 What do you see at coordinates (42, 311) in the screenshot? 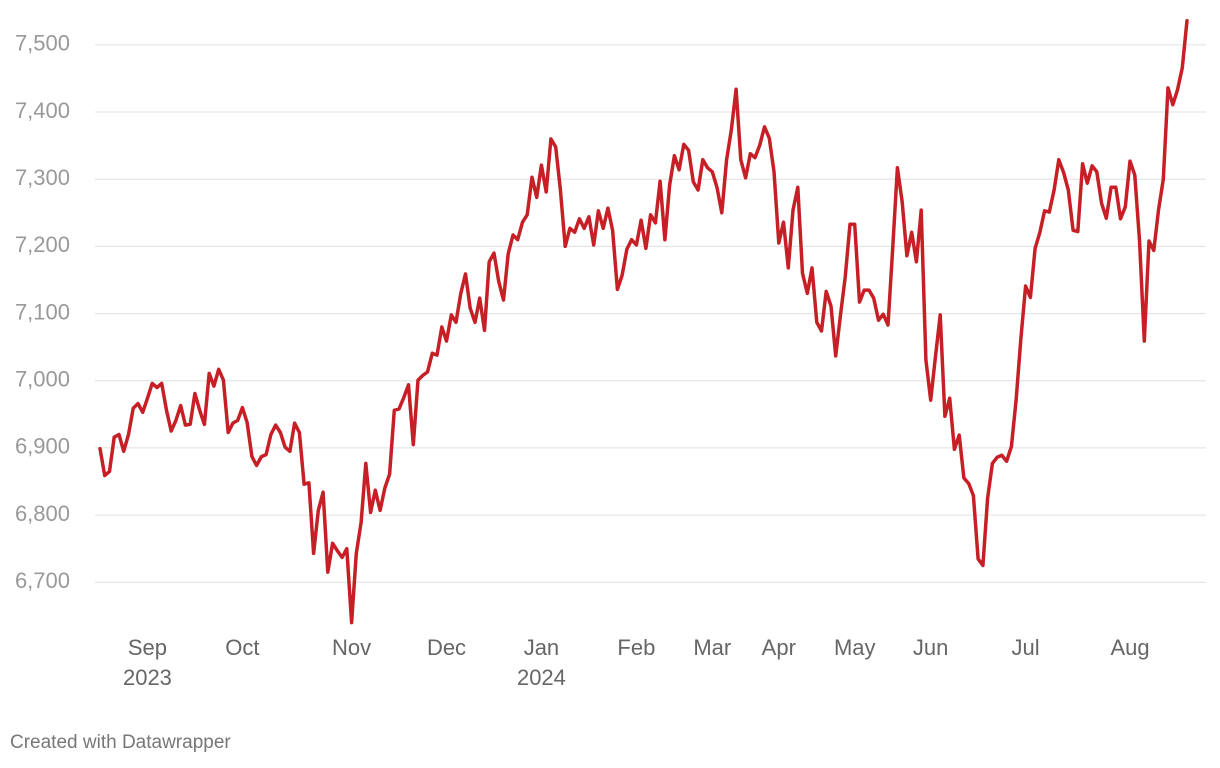
I see `y-tick-label: 7,100` at bounding box center [42, 311].